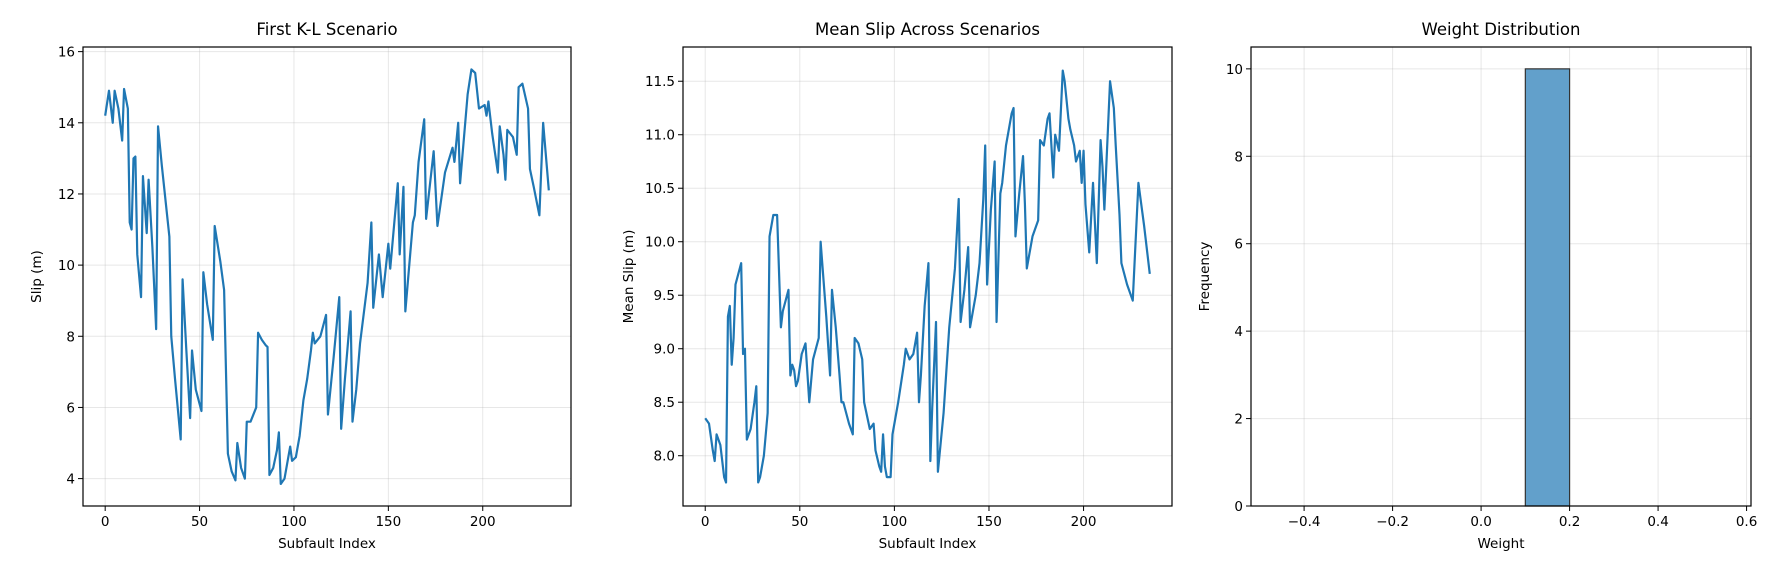 Image resolution: width=1783 pixels, height=584 pixels. I want to click on chart-title: First K-L Scenario, so click(326, 29).